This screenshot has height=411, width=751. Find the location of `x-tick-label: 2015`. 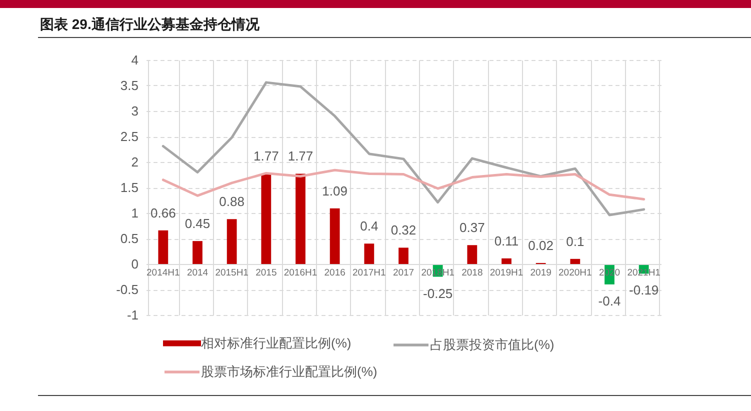

x-tick-label: 2015 is located at coordinates (266, 273).